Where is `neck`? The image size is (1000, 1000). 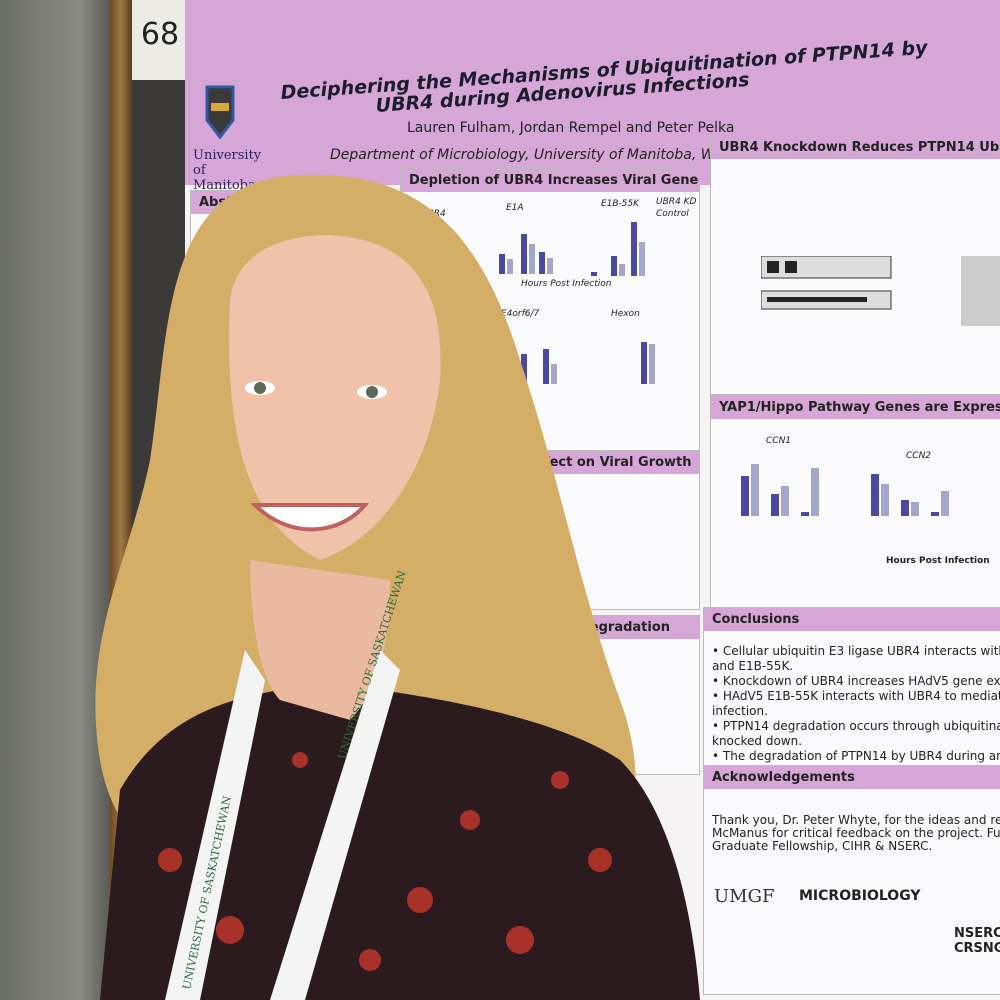
neck is located at coordinates (320, 640).